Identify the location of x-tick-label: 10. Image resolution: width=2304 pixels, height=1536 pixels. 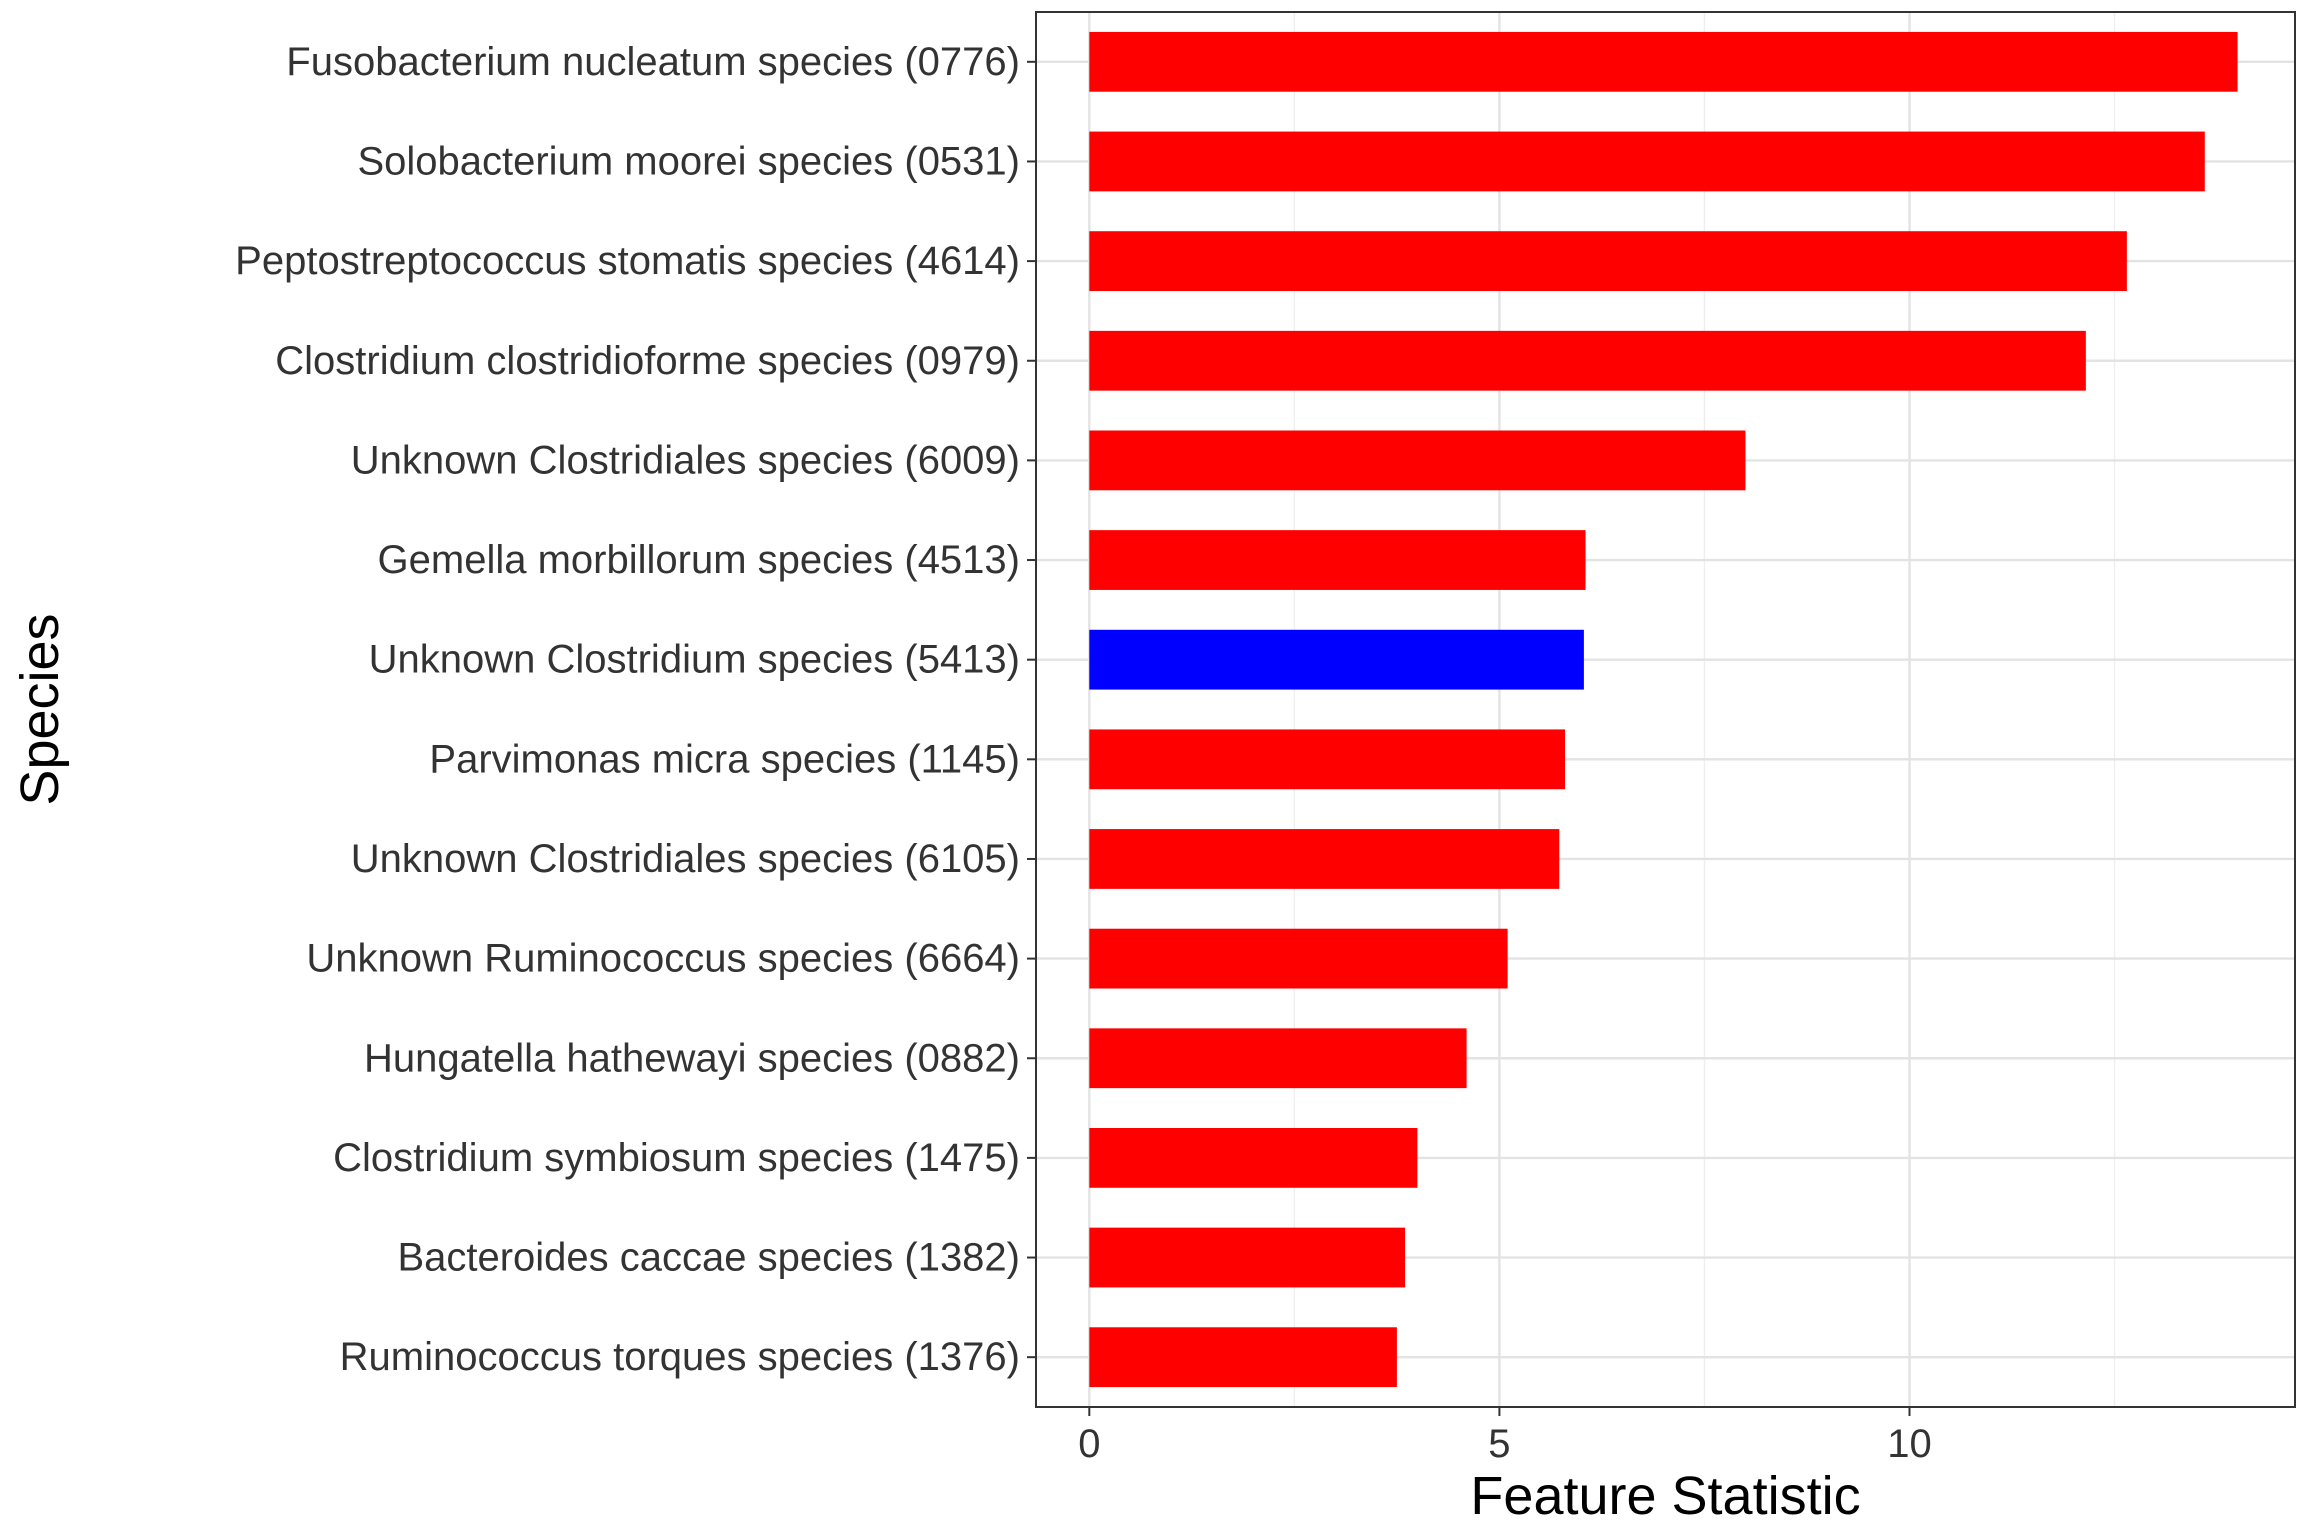
(1909, 1444).